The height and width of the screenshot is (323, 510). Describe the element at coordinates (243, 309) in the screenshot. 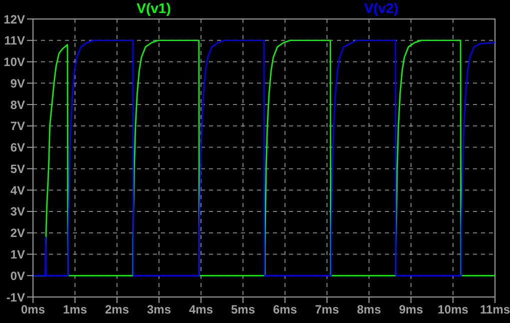

I see `x-tick-label: 5ms` at that location.